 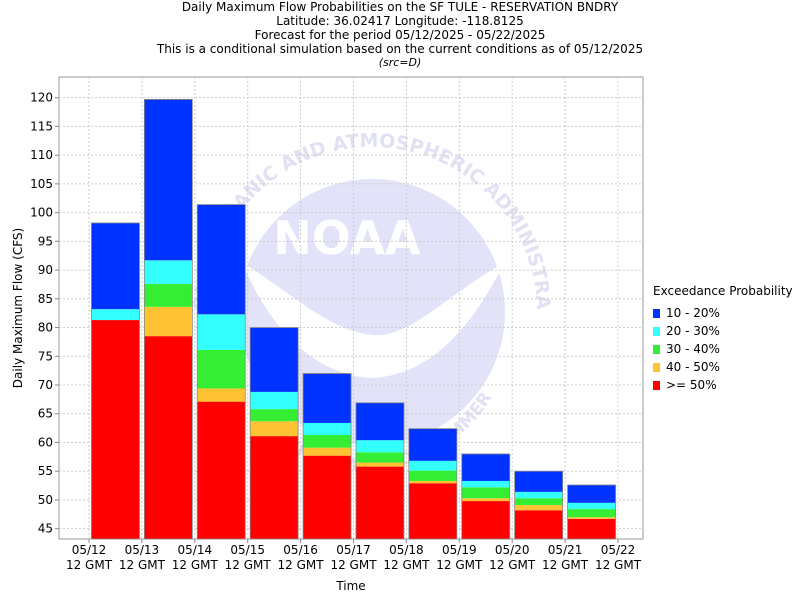 I want to click on watermark-bird, so click(x=373, y=320).